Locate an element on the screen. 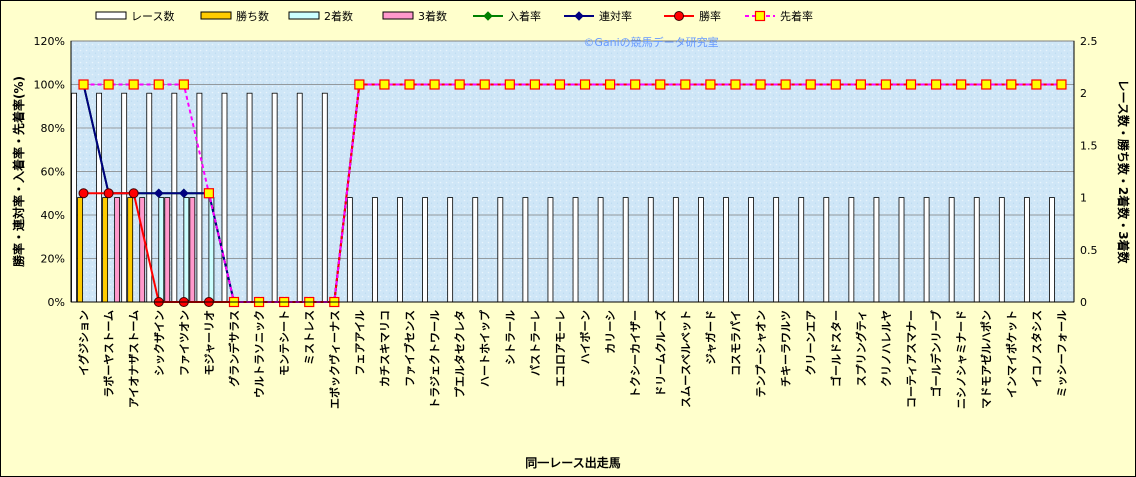 Image resolution: width=1136 pixels, height=477 pixels. y-right-tick-label: 1 is located at coordinates (1083, 198).